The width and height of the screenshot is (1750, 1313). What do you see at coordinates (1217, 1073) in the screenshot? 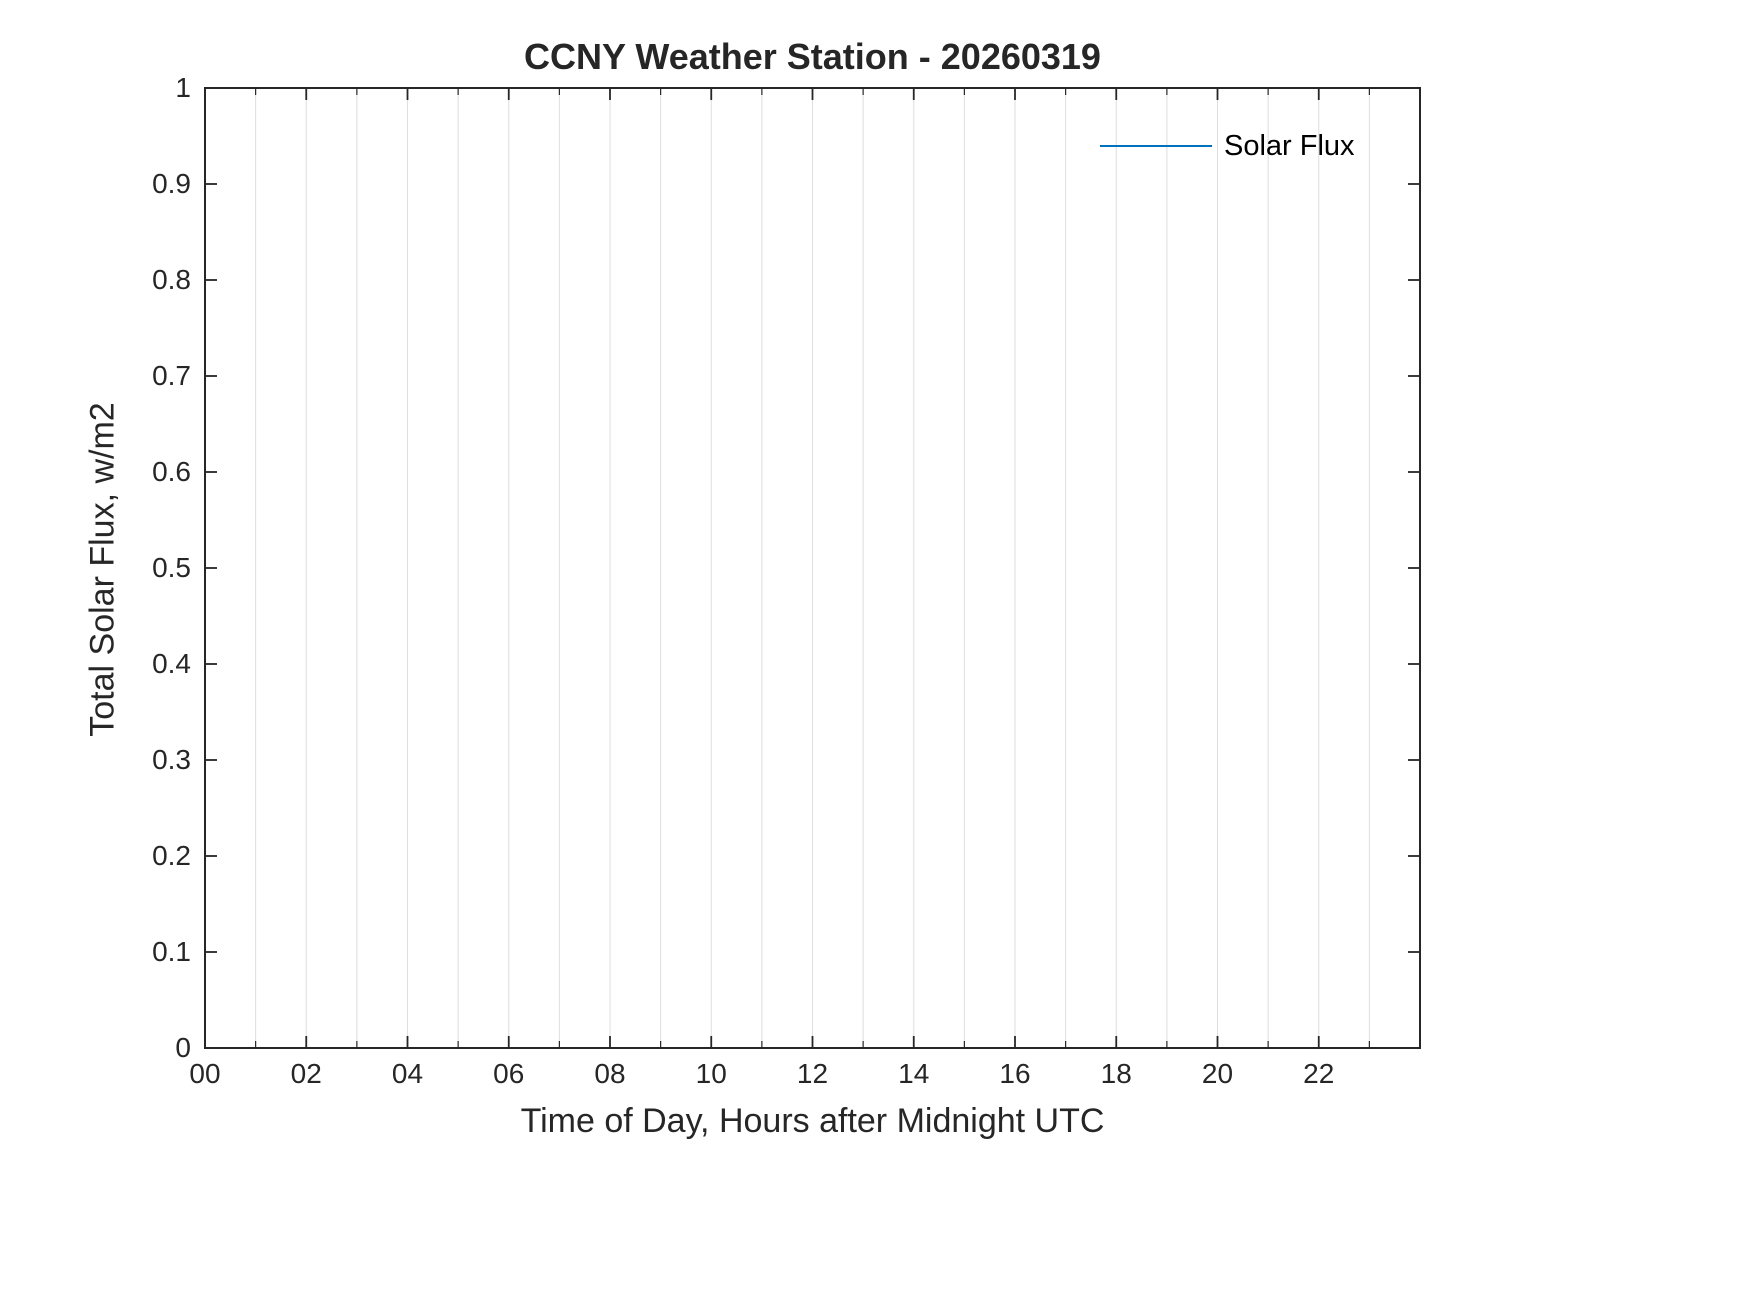
I see `x-tick-label: 20` at bounding box center [1217, 1073].